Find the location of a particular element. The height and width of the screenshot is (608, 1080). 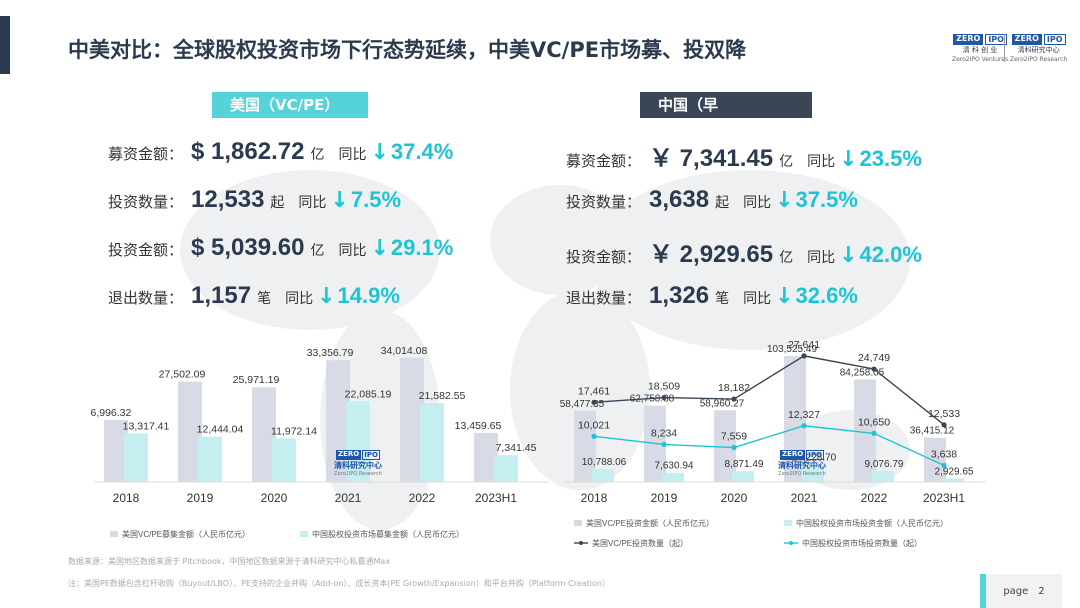

metric-value: ￥ 7,341.45 is located at coordinates (711, 158).